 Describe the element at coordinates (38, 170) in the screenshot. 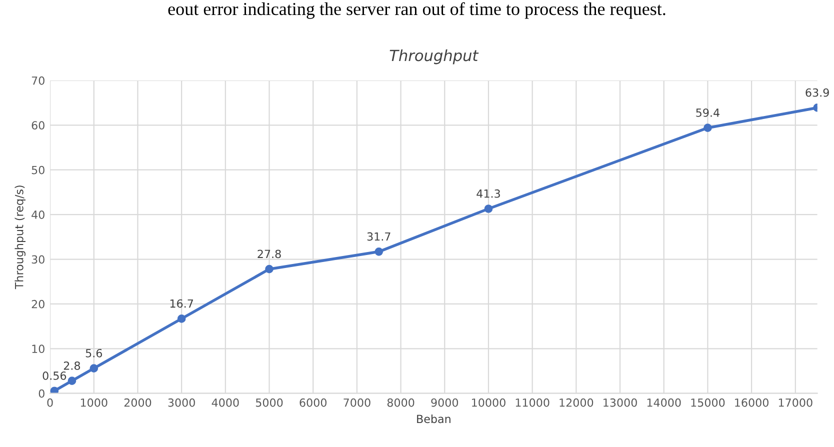

I see `y-tick-label: 50` at that location.